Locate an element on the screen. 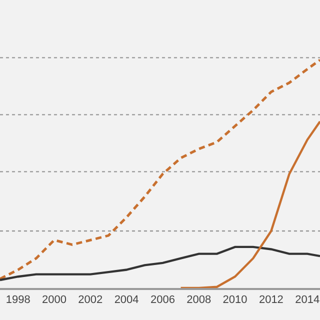  x-tick-label: 2008 is located at coordinates (199, 300).